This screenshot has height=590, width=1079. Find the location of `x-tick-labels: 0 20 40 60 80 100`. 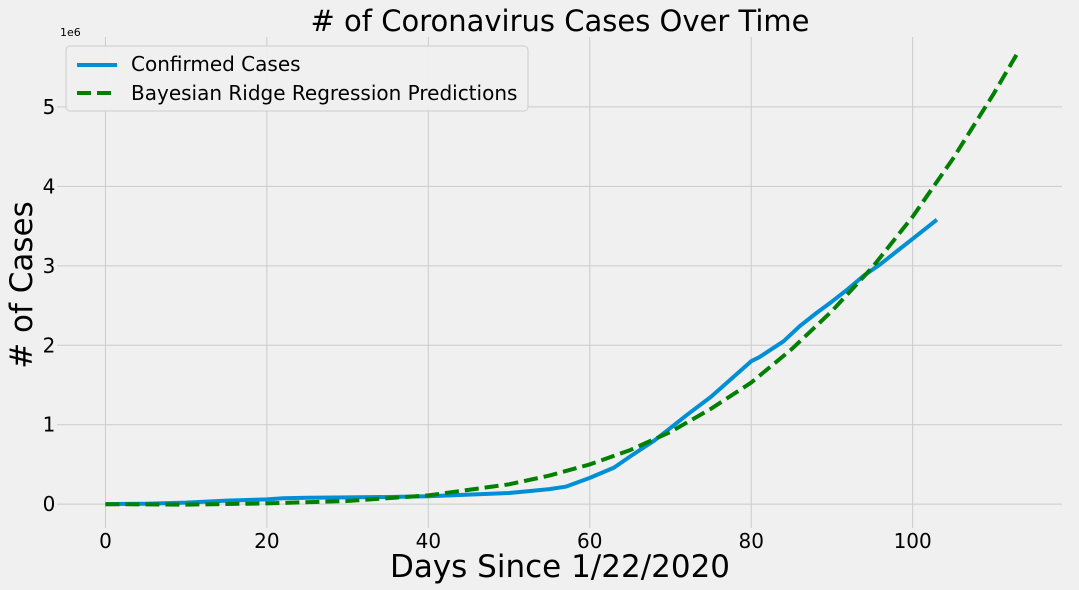

x-tick-labels: 0 20 40 60 80 100 is located at coordinates (515, 541).